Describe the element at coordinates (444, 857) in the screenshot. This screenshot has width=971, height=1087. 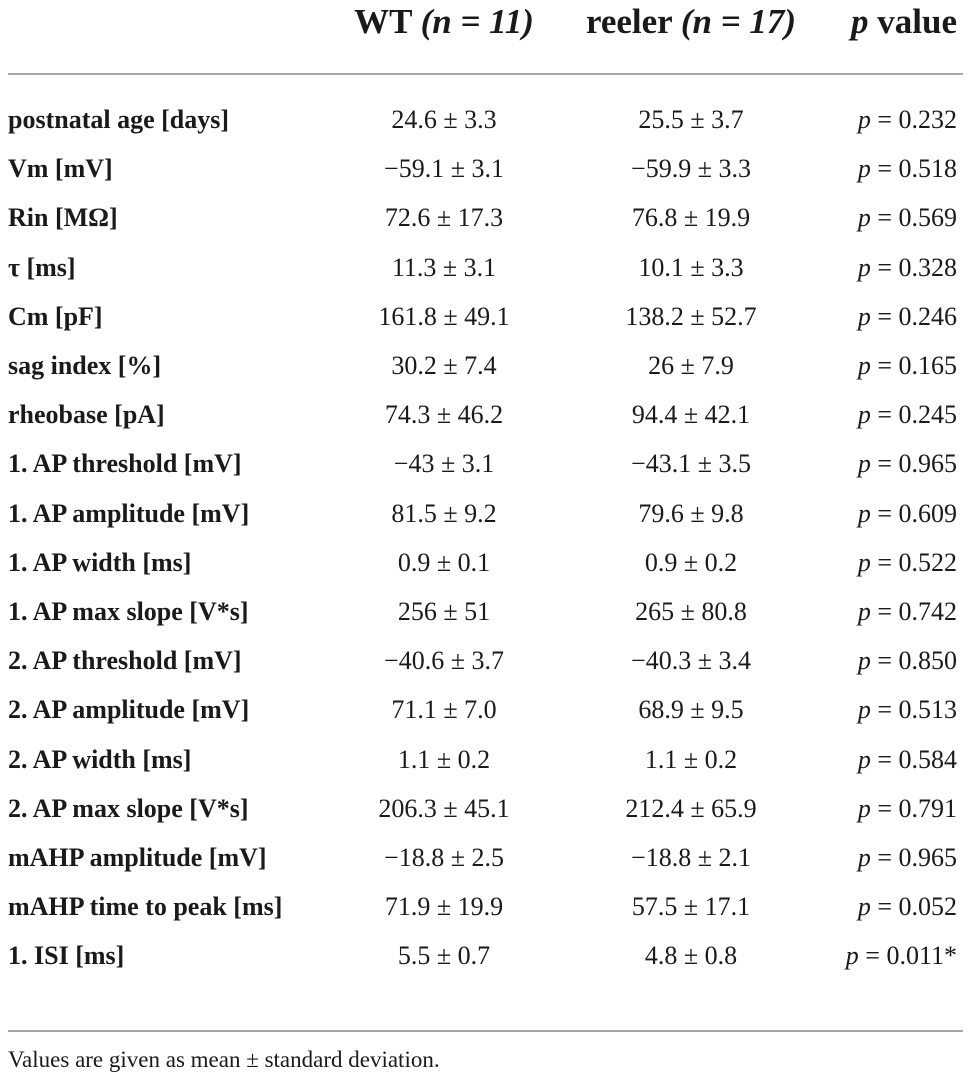
I see `wt-value: −18.8 ± 2.5` at that location.